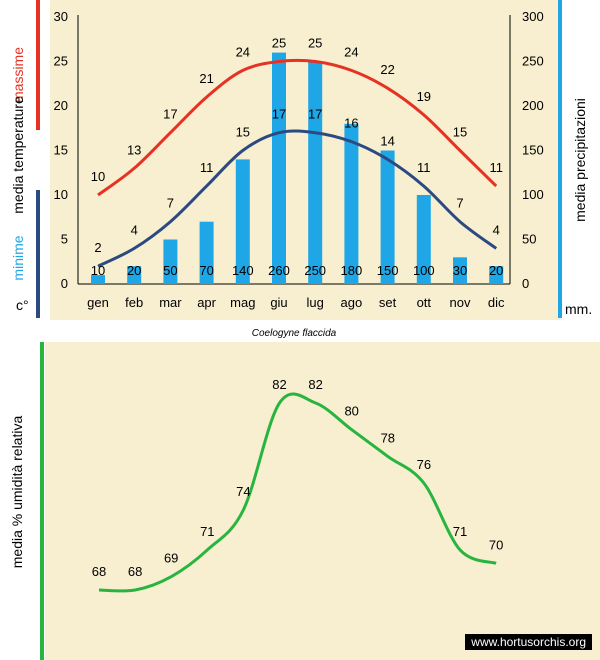 Image resolution: width=600 pixels, height=660 pixels. What do you see at coordinates (533, 105) in the screenshot?
I see `right-tick-label: 200` at bounding box center [533, 105].